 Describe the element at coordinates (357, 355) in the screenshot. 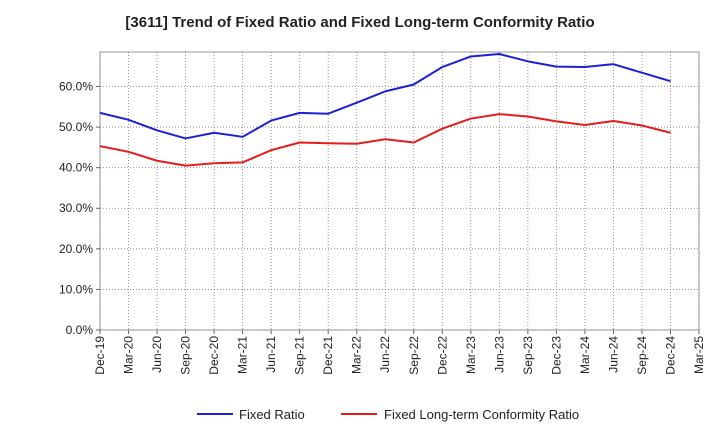

I see `x-tick-label: Mar-22` at that location.